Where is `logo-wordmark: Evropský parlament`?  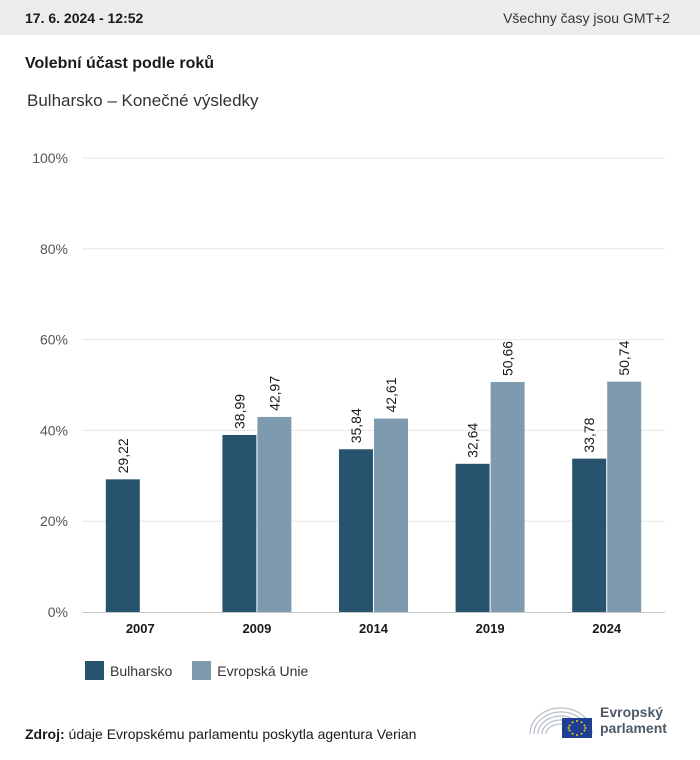 logo-wordmark: Evropský parlament is located at coordinates (633, 720).